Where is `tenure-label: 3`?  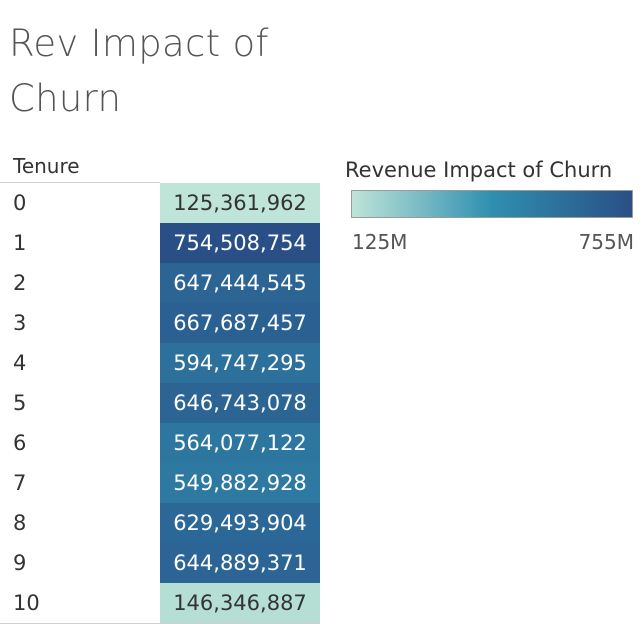 tenure-label: 3 is located at coordinates (20, 323).